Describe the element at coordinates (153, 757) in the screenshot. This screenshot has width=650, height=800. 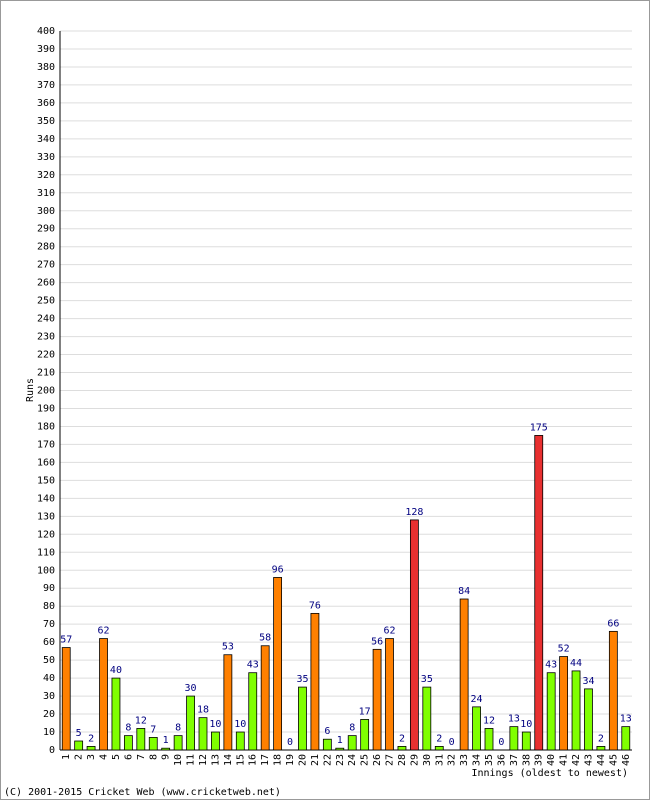
I see `x-tick-label: 8` at that location.